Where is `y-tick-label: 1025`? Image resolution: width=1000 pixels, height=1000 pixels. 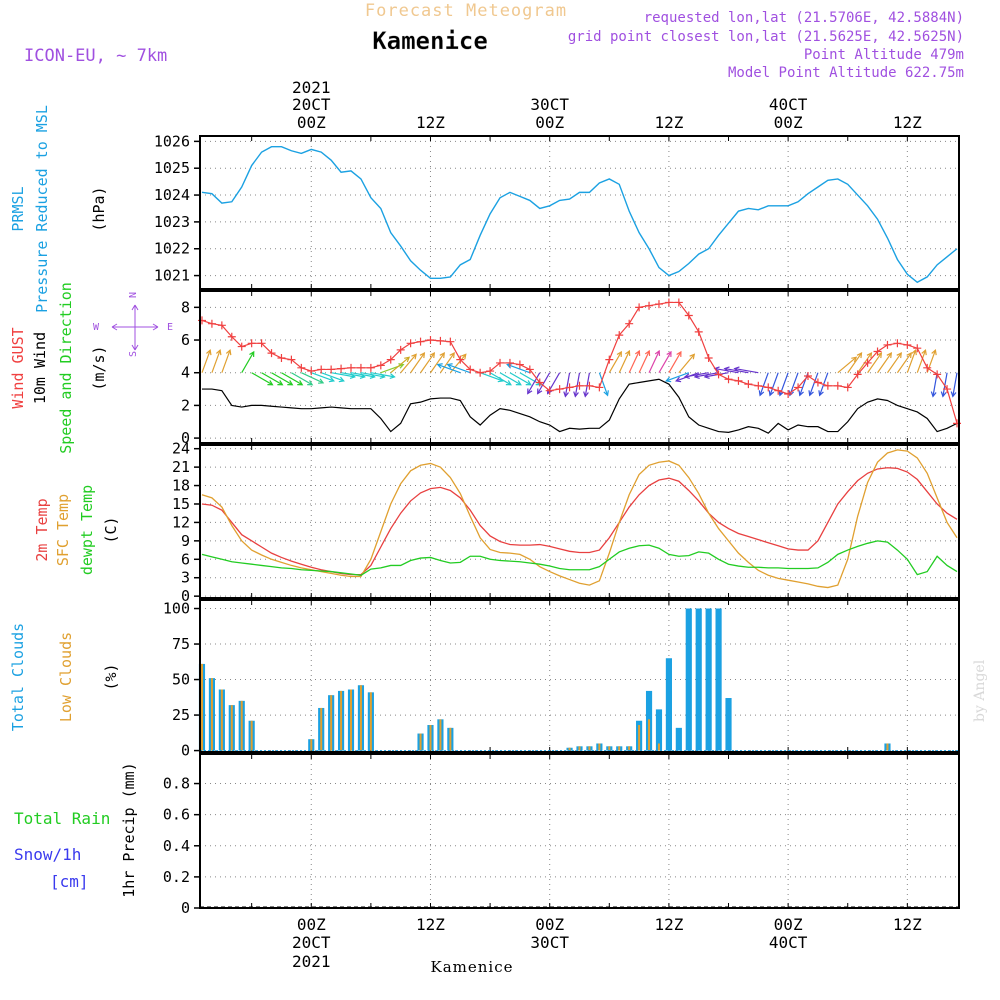 y-tick-label: 1025 is located at coordinates (172, 168).